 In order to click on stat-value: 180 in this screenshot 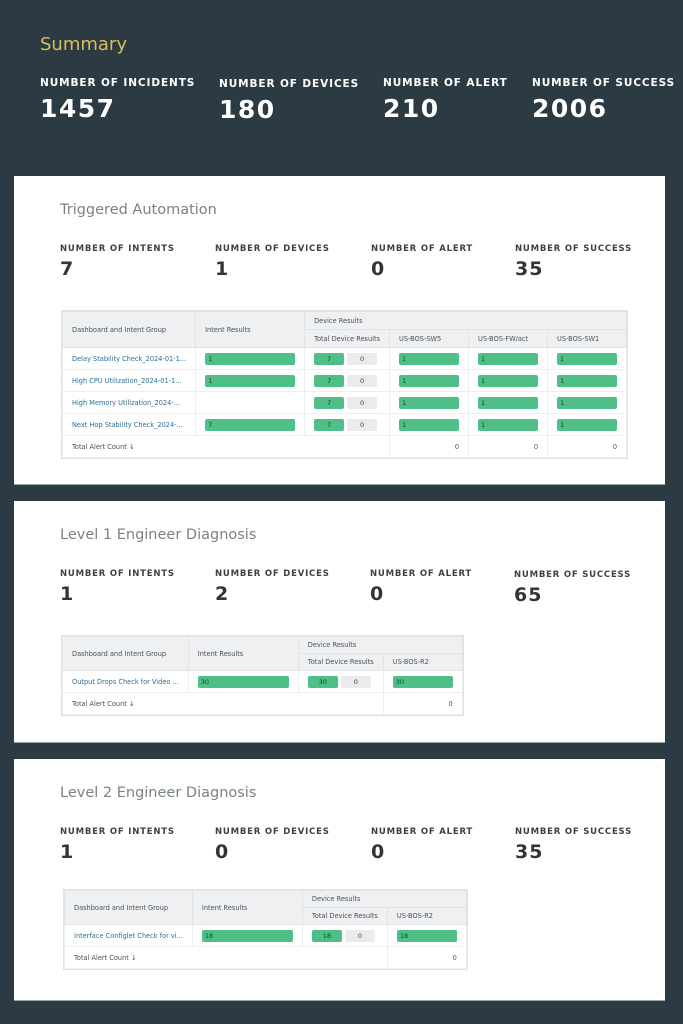, I will do `click(247, 109)`.